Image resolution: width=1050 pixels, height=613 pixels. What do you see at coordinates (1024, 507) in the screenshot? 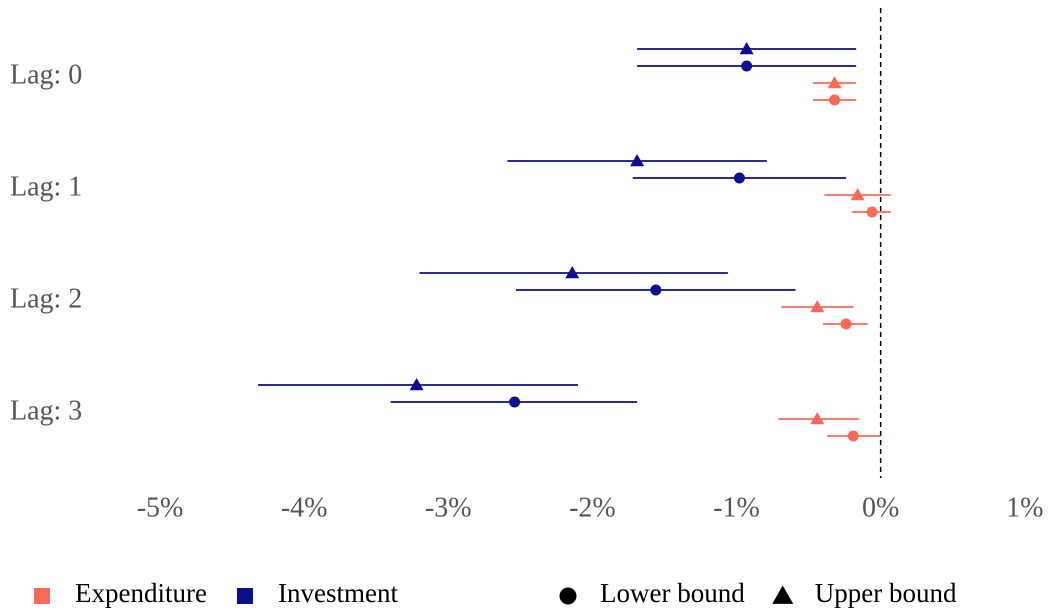
I see `x-tick-label: 1%` at bounding box center [1024, 507].